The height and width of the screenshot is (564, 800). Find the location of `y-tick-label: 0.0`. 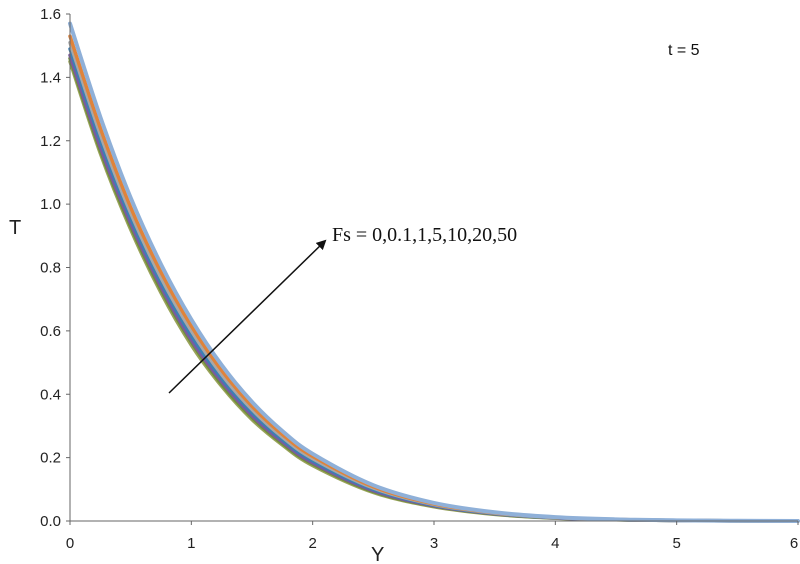

y-tick-label: 0.0 is located at coordinates (50, 521).